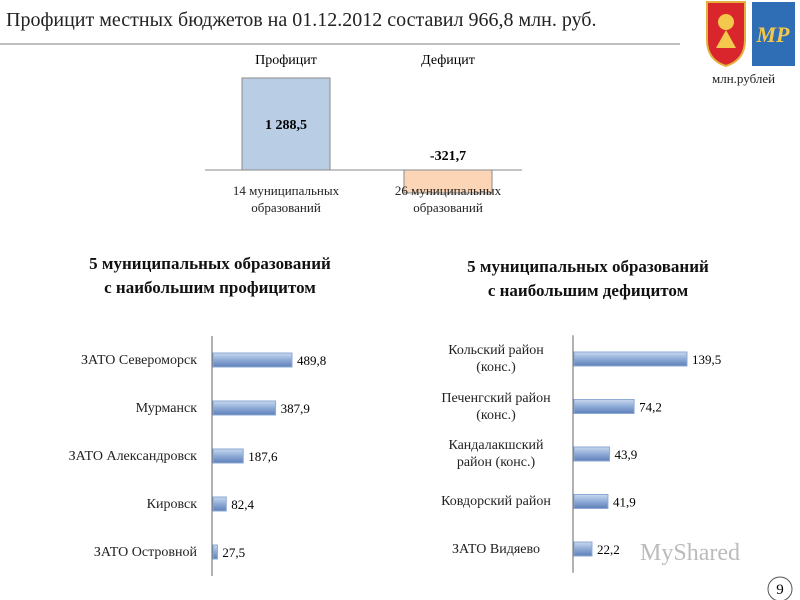 The width and height of the screenshot is (800, 600). Describe the element at coordinates (690, 553) in the screenshot. I see `watermark: MyShared` at that location.